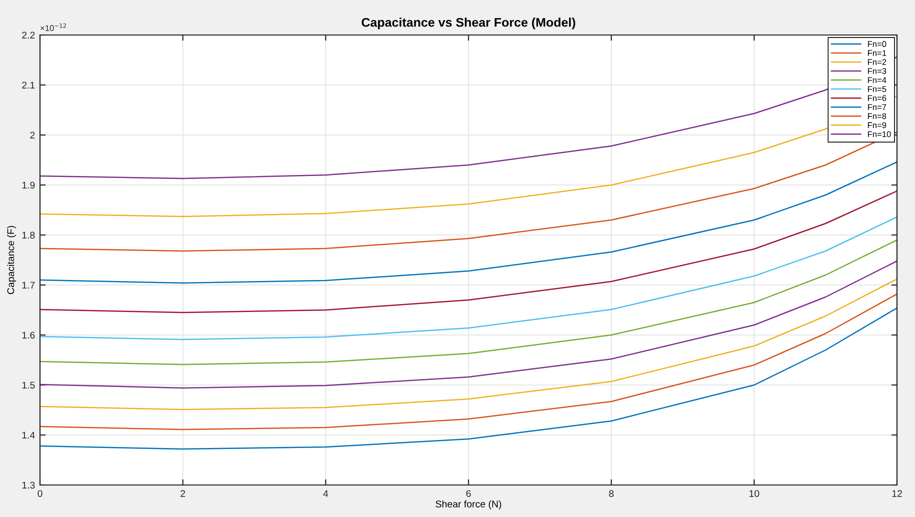 The height and width of the screenshot is (517, 915). Describe the element at coordinates (877, 71) in the screenshot. I see `legend-label: Fn=3` at that location.